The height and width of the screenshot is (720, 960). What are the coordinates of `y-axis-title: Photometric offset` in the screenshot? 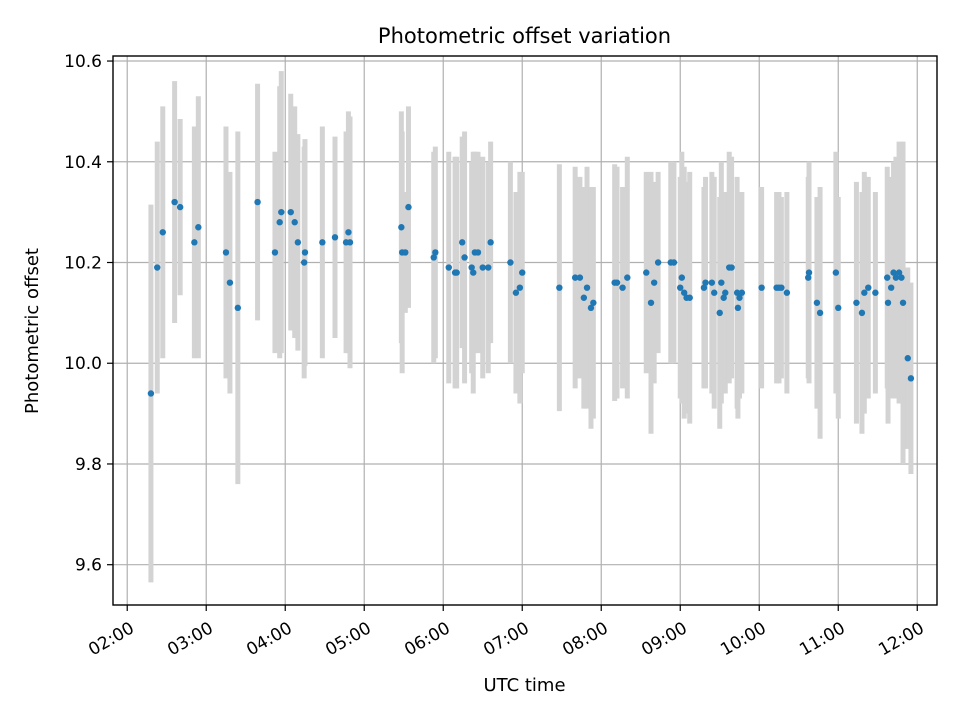 It's located at (32, 331).